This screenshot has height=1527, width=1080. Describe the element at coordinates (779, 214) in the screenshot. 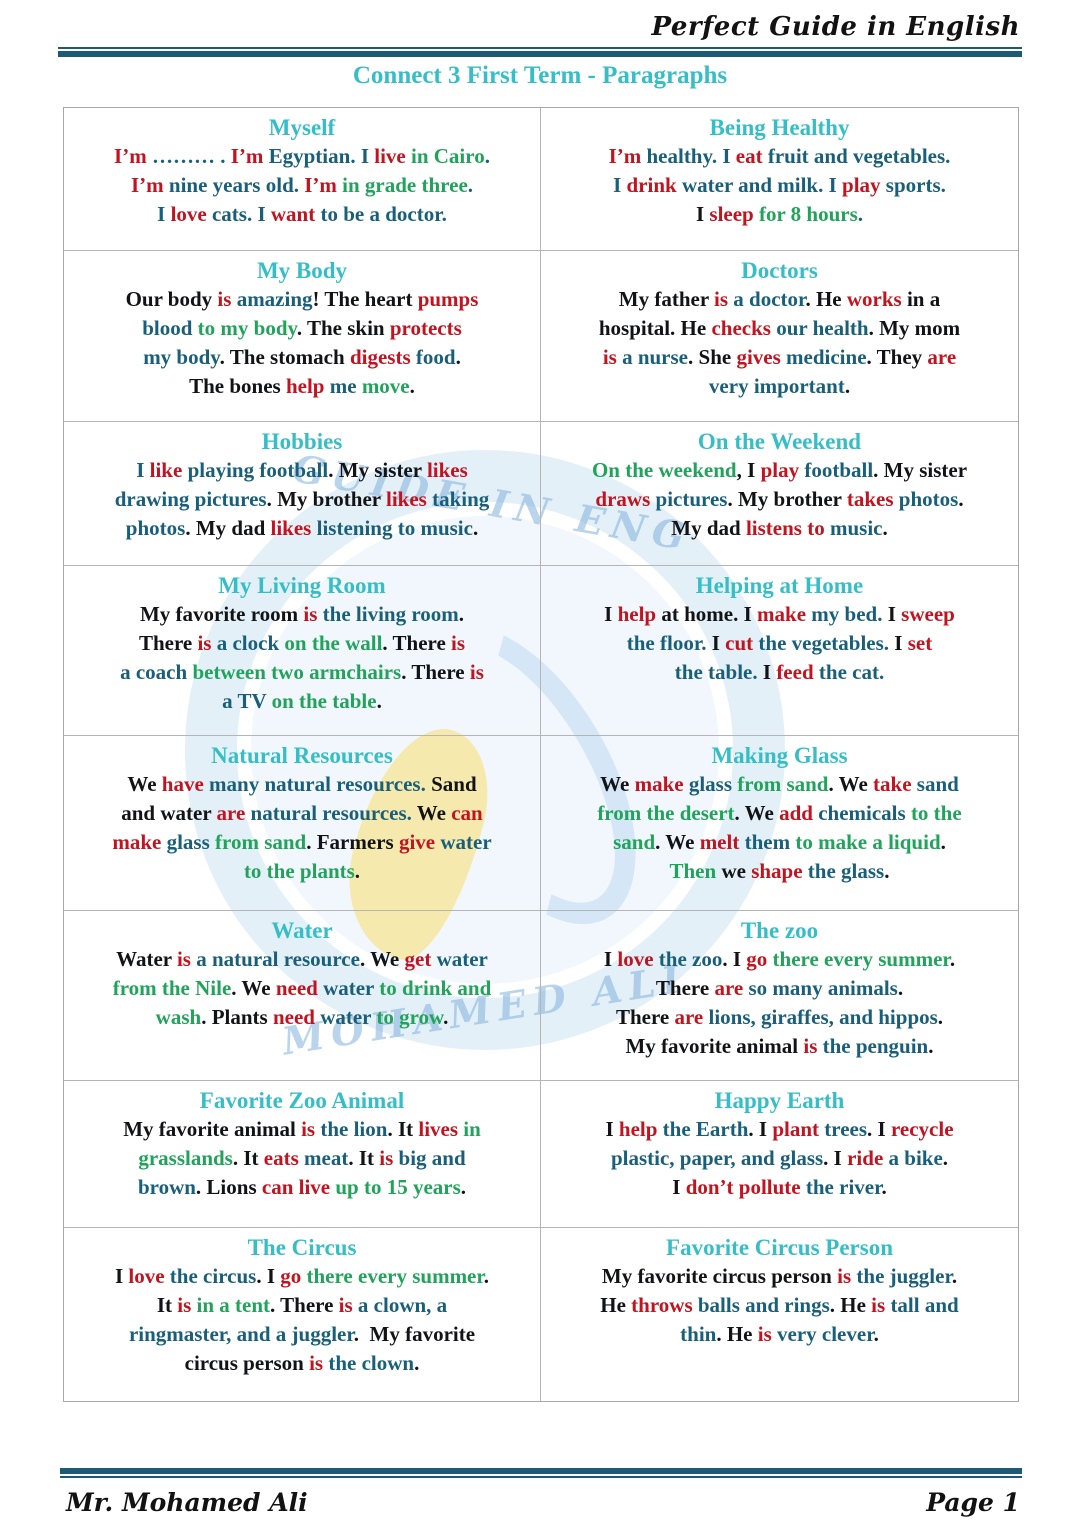

I see `paragraph-line: I sleep for 8 hours.` at that location.